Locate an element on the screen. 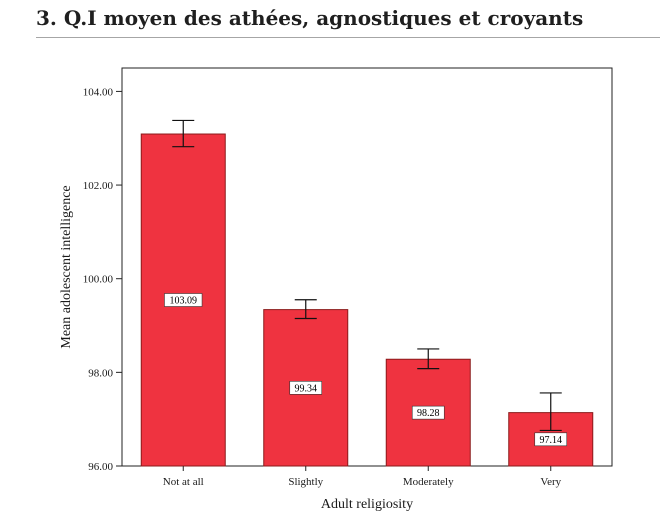 This screenshot has width=660, height=527. y-tick-label: 96.00 is located at coordinates (100, 467).